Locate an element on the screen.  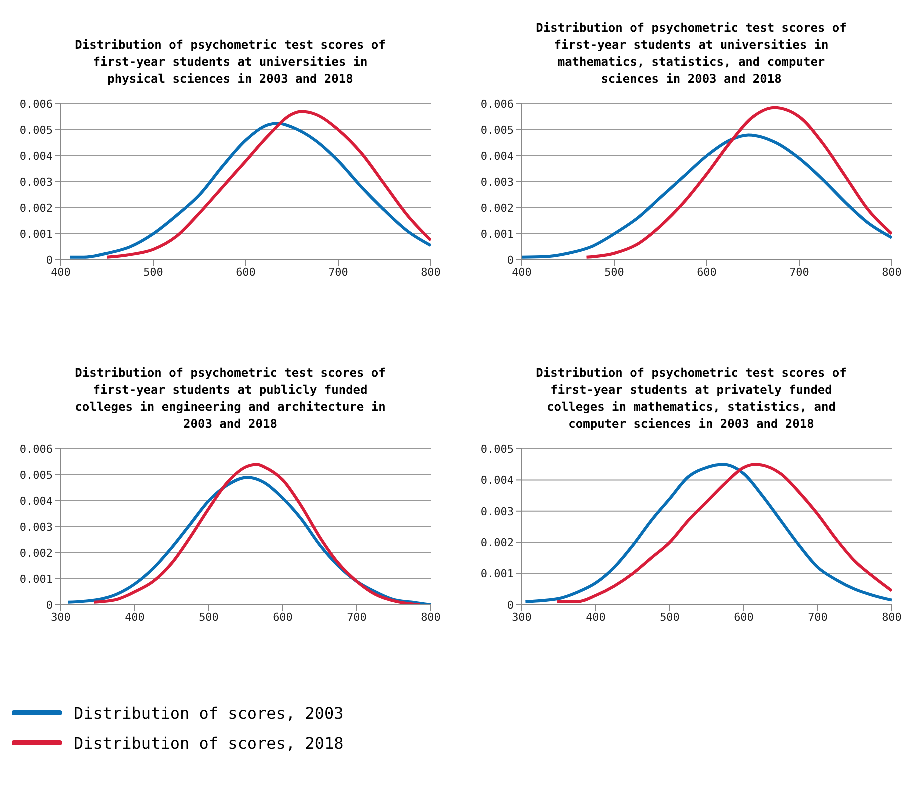
chart-title: Distribution of psychometric test scores of first-year students at publicly funded colleges in engineering and architecture in 2003 and 2018 is located at coordinates (230, 399).